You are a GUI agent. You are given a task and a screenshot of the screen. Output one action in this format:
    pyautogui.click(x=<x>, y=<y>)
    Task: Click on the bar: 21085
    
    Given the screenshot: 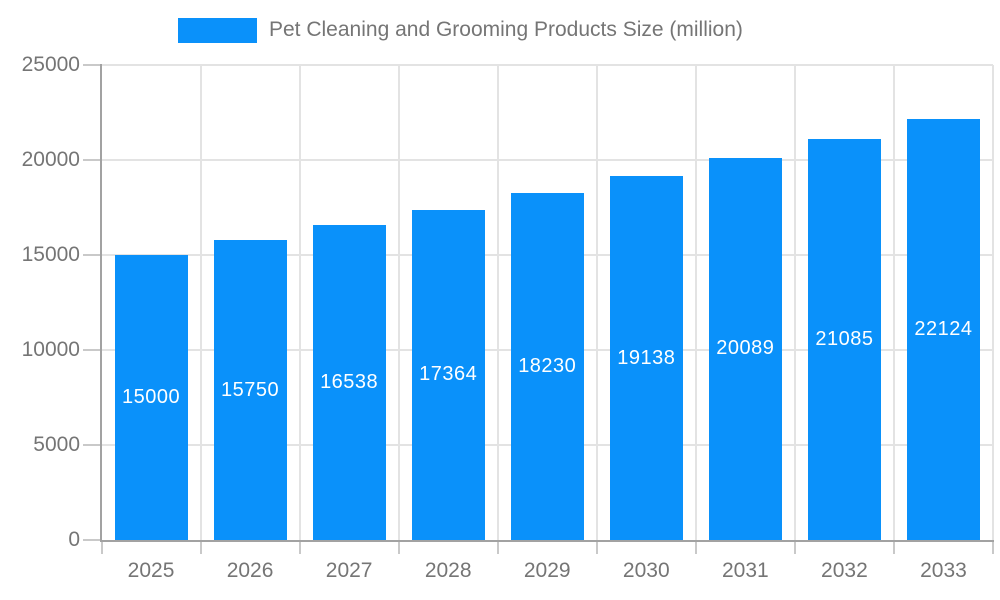 What is the action you would take?
    pyautogui.click(x=844, y=339)
    